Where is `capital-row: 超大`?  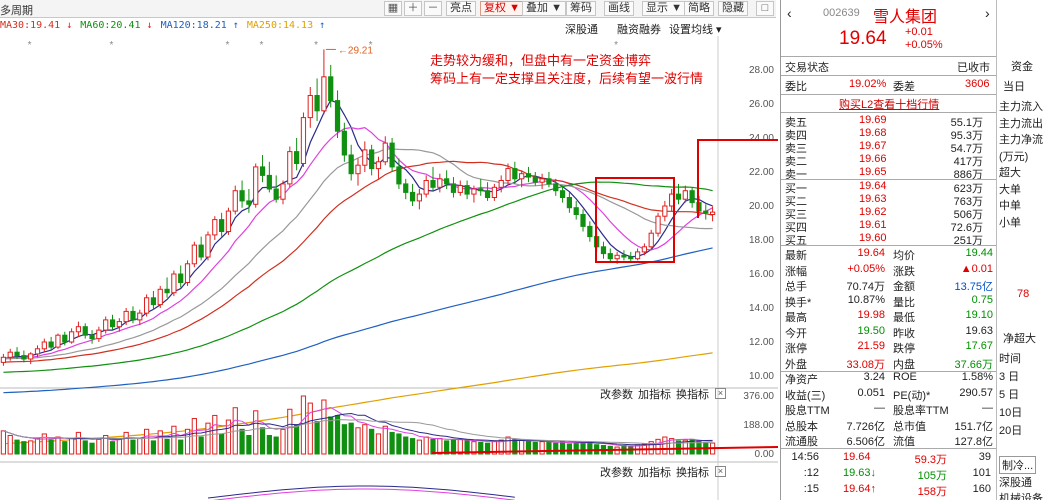 capital-row: 超大 is located at coordinates (1010, 173).